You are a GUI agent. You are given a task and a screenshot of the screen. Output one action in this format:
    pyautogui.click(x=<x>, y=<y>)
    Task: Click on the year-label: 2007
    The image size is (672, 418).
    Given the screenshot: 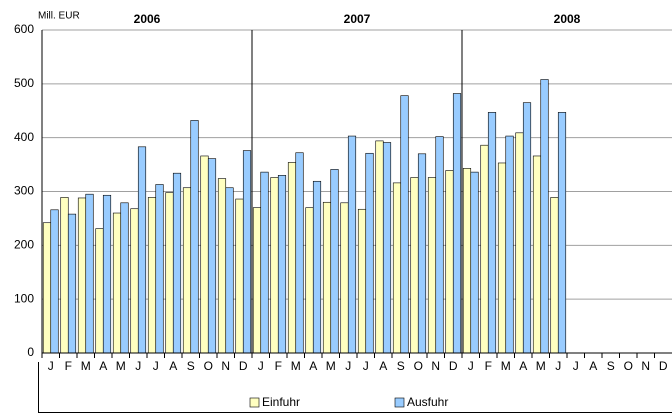 What is the action you would take?
    pyautogui.click(x=357, y=19)
    